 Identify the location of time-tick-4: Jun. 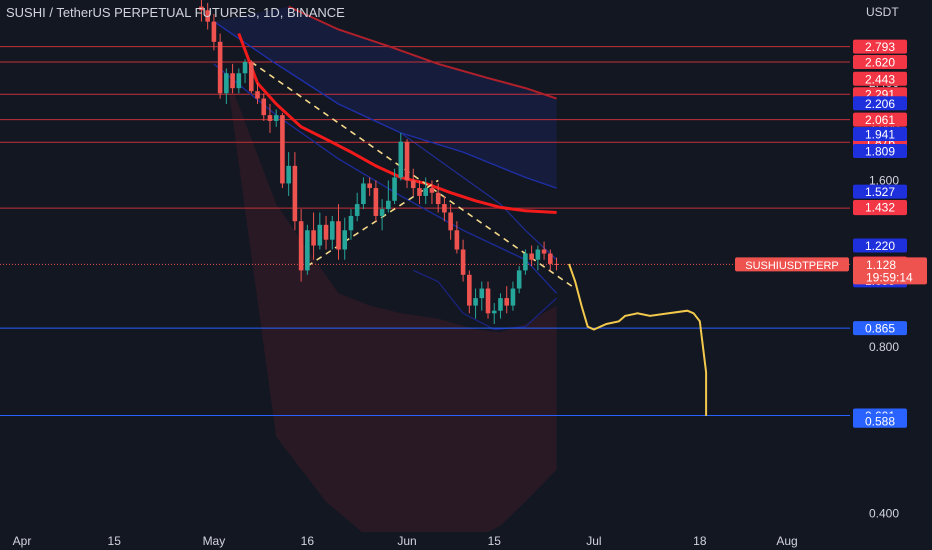
(406, 541).